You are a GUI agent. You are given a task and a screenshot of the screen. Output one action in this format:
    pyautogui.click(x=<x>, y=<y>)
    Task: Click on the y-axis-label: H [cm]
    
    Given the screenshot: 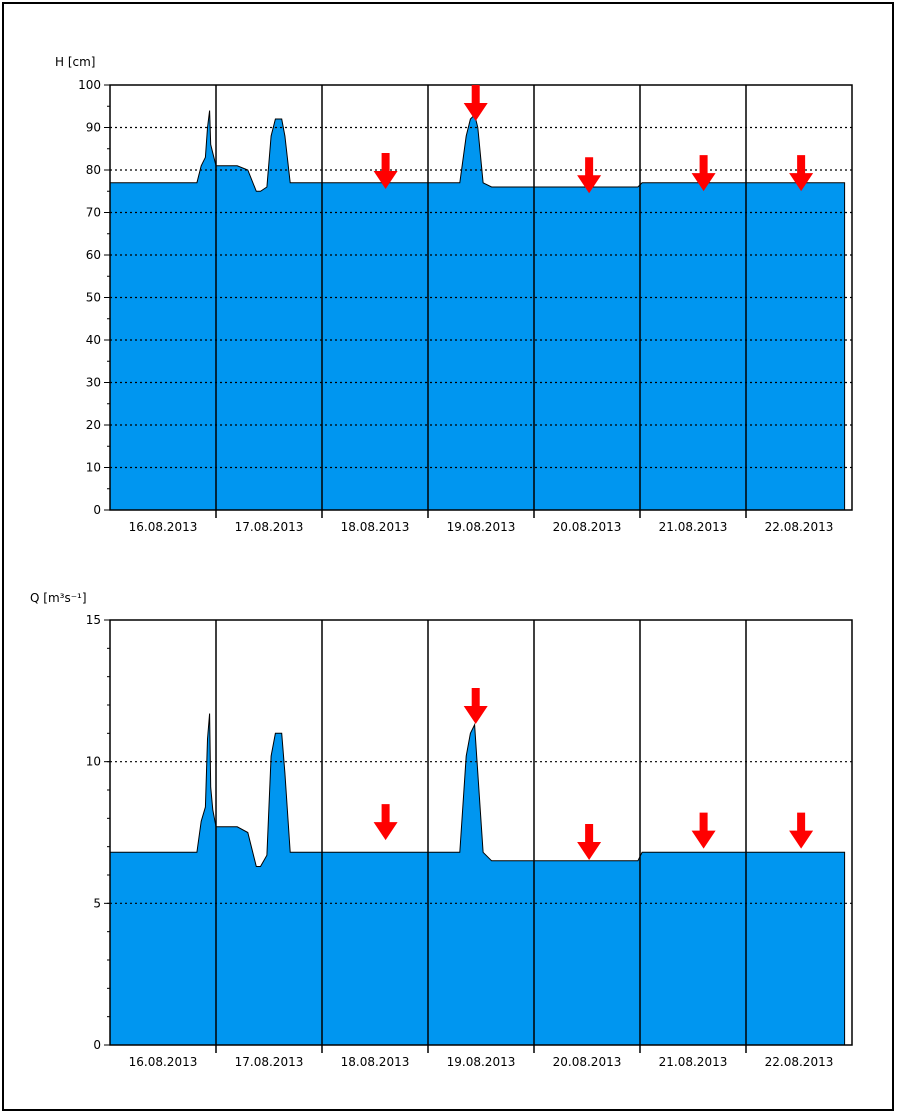 What is the action you would take?
    pyautogui.click(x=75, y=62)
    